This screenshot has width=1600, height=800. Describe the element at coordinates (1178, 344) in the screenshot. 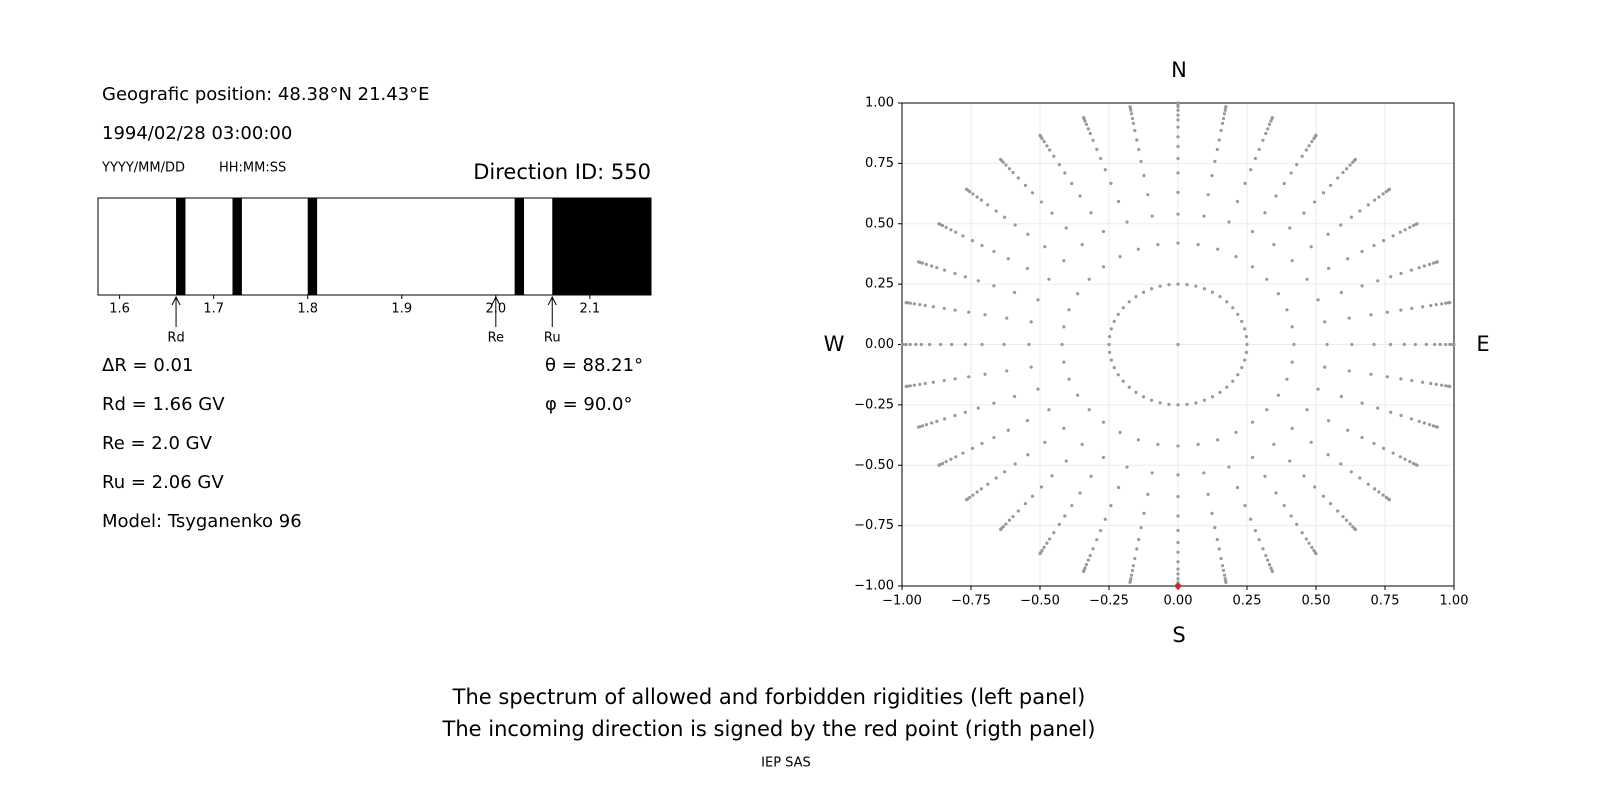

I see `center-point` at that location.